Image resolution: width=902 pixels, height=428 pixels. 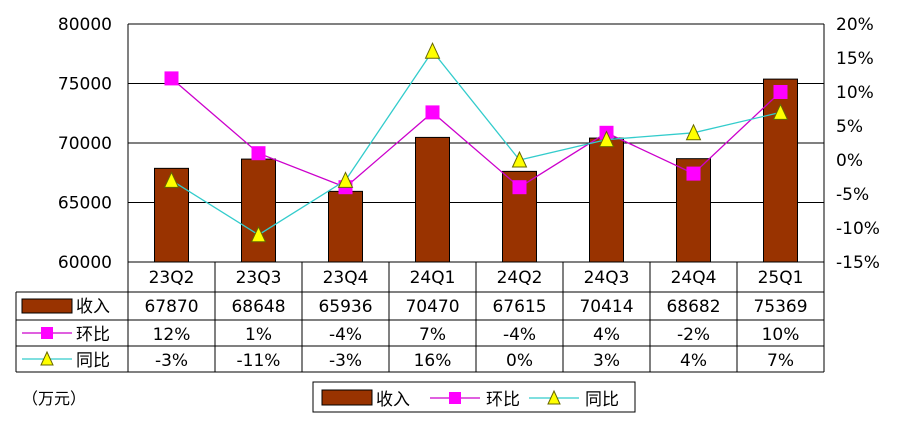 What do you see at coordinates (855, 59) in the screenshot?
I see `right-tick-label: 15%` at bounding box center [855, 59].